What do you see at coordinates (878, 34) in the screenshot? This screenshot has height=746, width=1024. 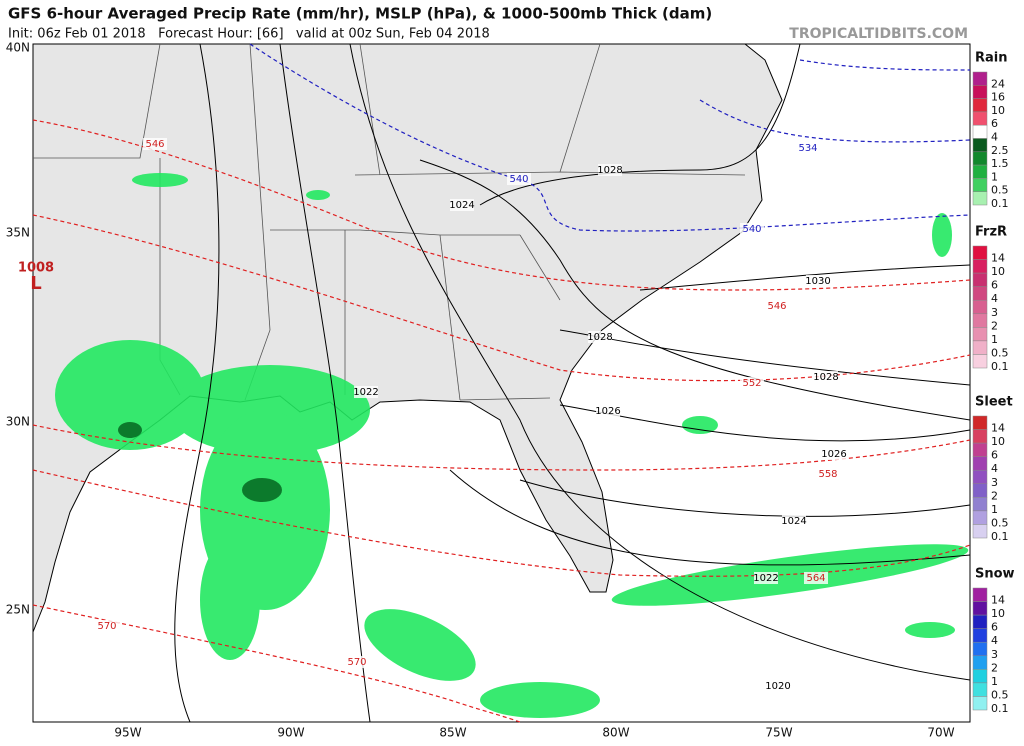 I see `watermark: TROPICALTIDBITS.COM` at bounding box center [878, 34].